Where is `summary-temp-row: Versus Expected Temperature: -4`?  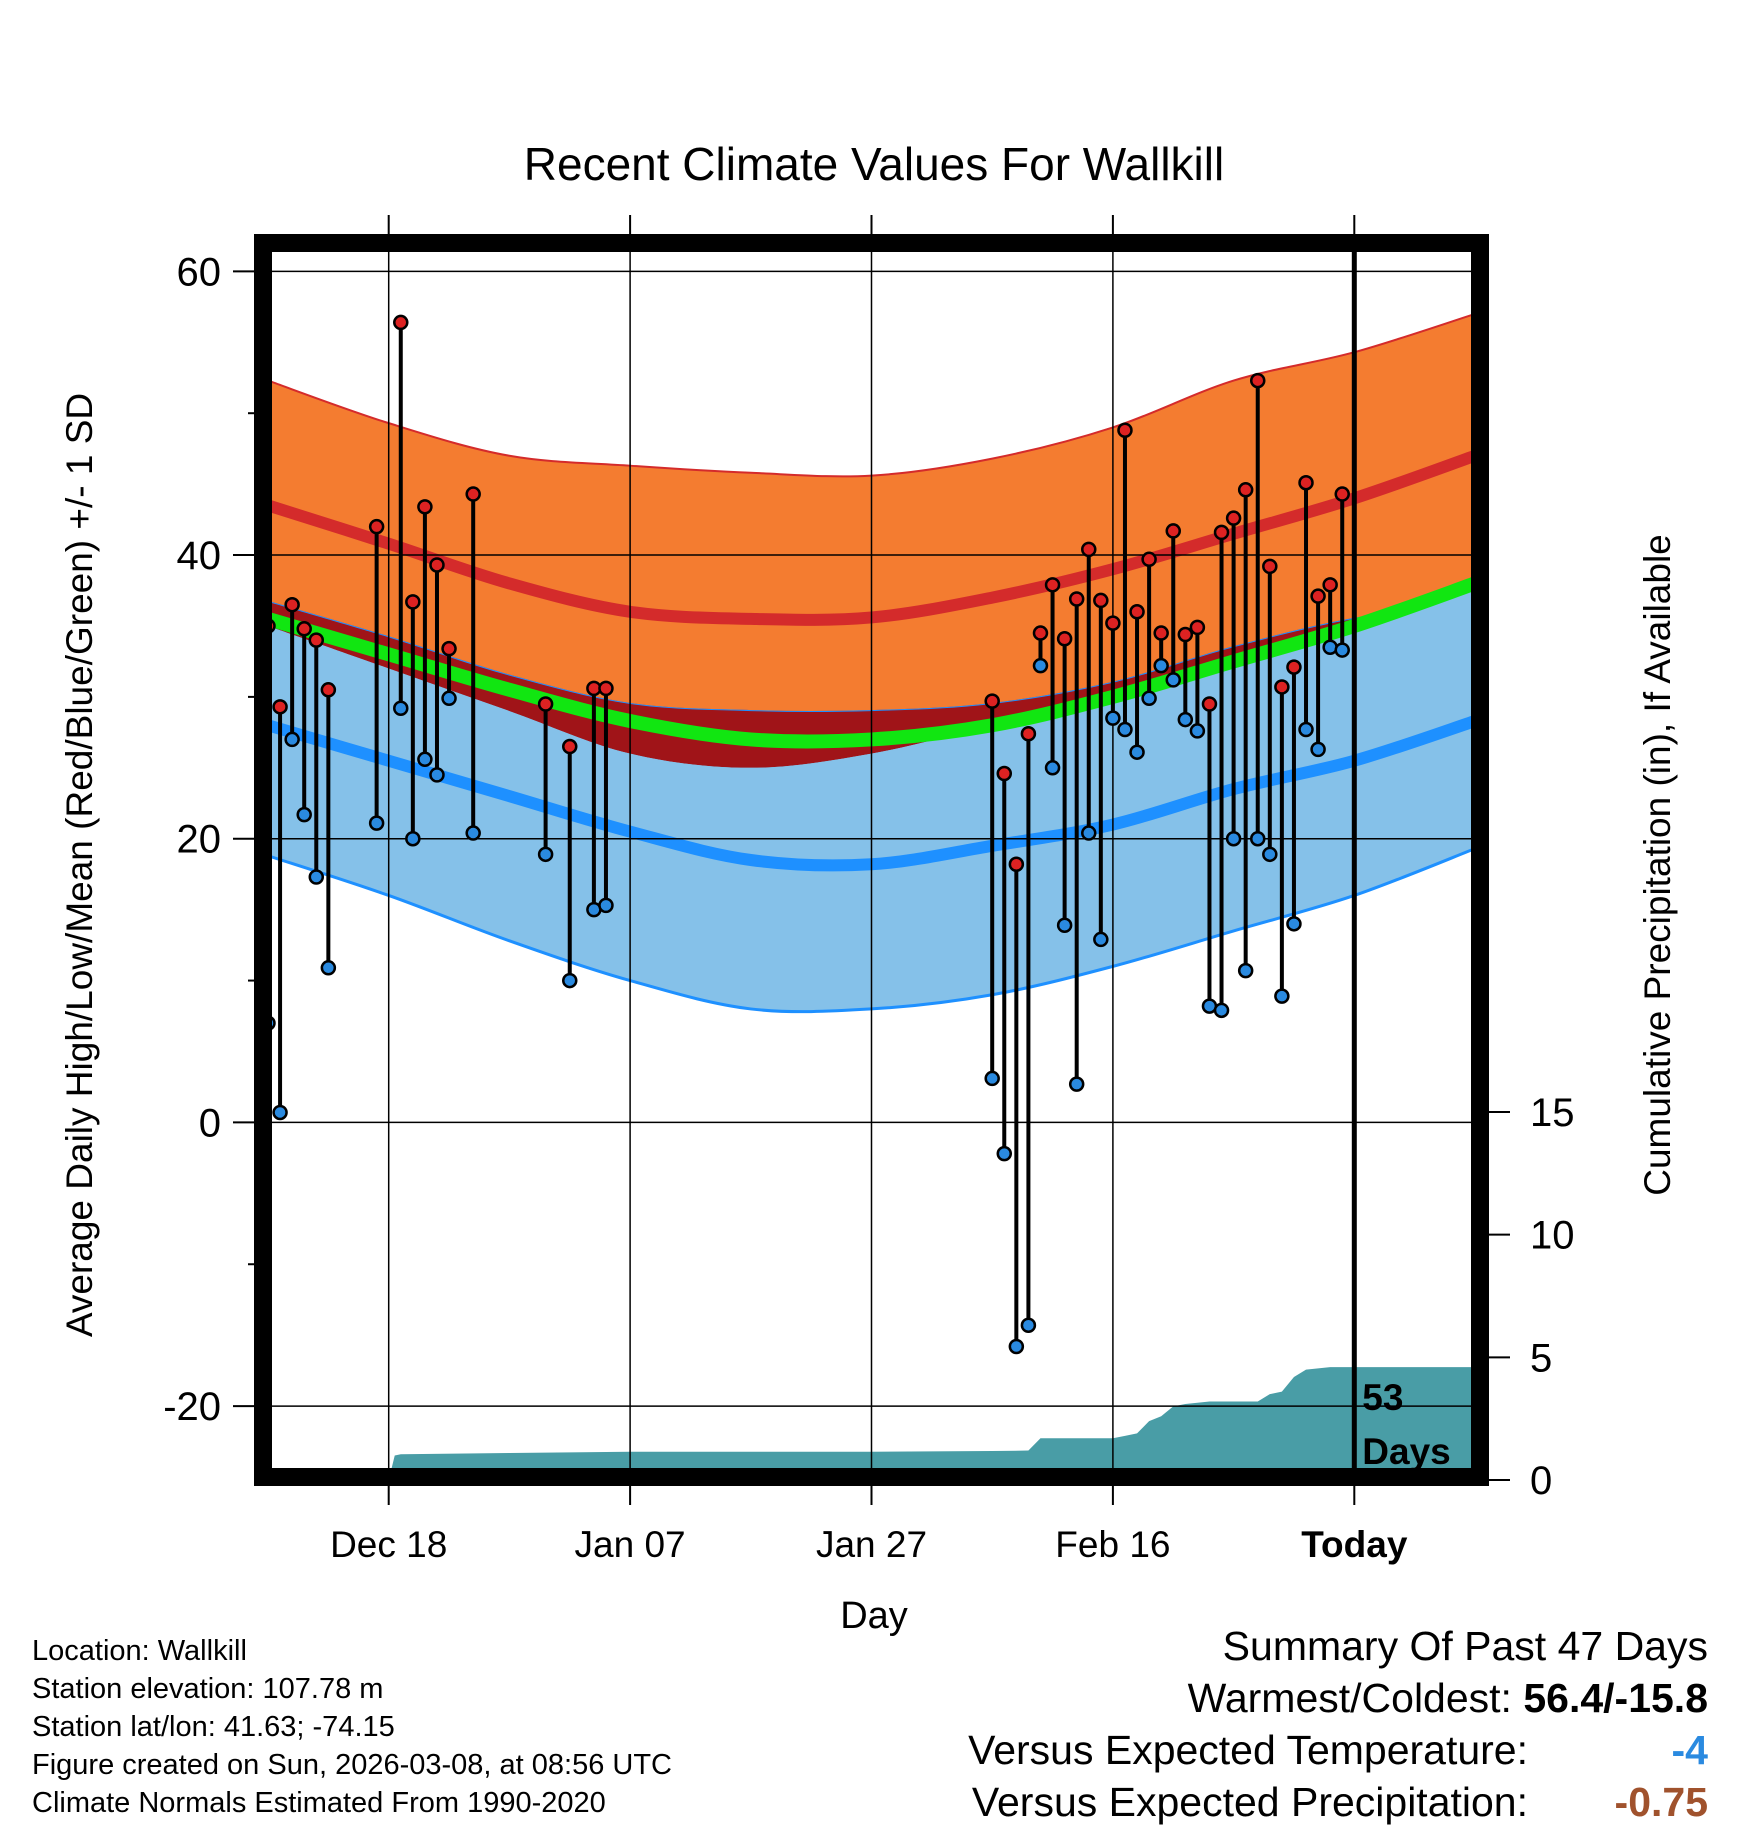
summary-temp-row: Versus Expected Temperature: -4 is located at coordinates (1338, 1750).